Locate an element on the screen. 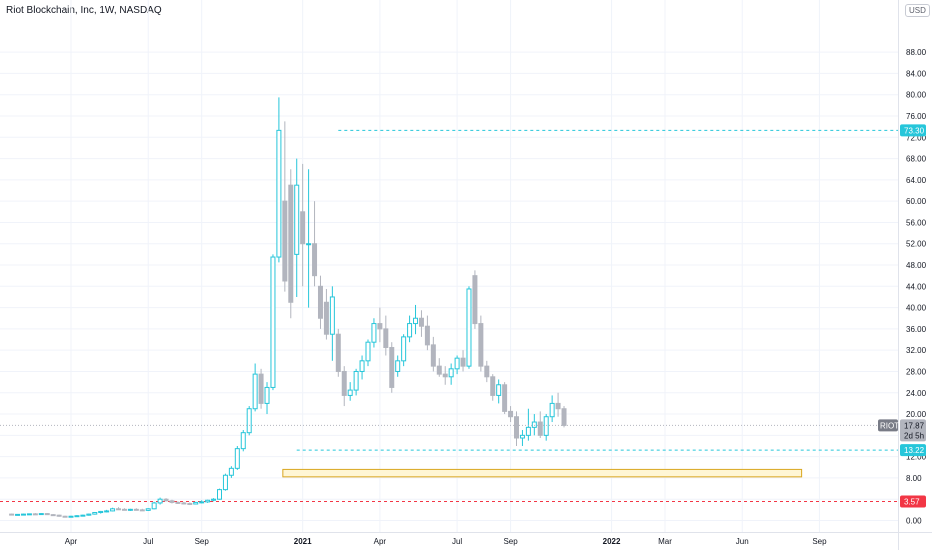 Image resolution: width=932 pixels, height=550 pixels. support-zone-rectangle is located at coordinates (542, 473).